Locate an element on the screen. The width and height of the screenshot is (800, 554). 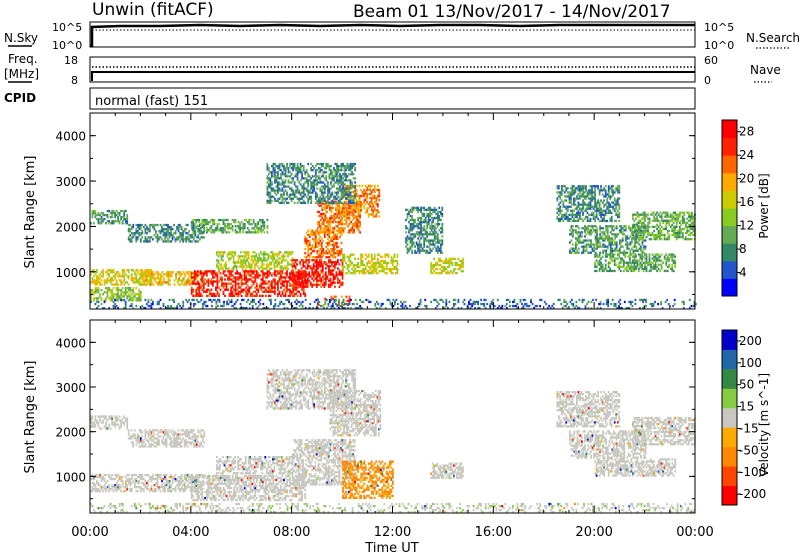
scatter-region is located at coordinates (338, 217).